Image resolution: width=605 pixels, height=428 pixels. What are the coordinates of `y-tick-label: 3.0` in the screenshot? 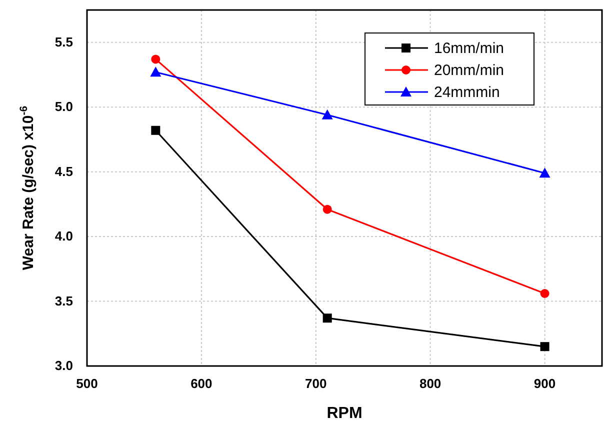 It's located at (63, 365).